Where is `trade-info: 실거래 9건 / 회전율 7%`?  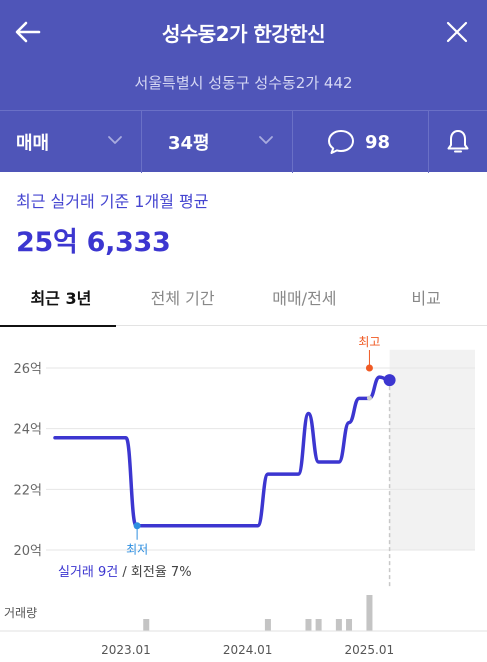 trade-info: 실거래 9건 / 회전율 7% is located at coordinates (125, 570).